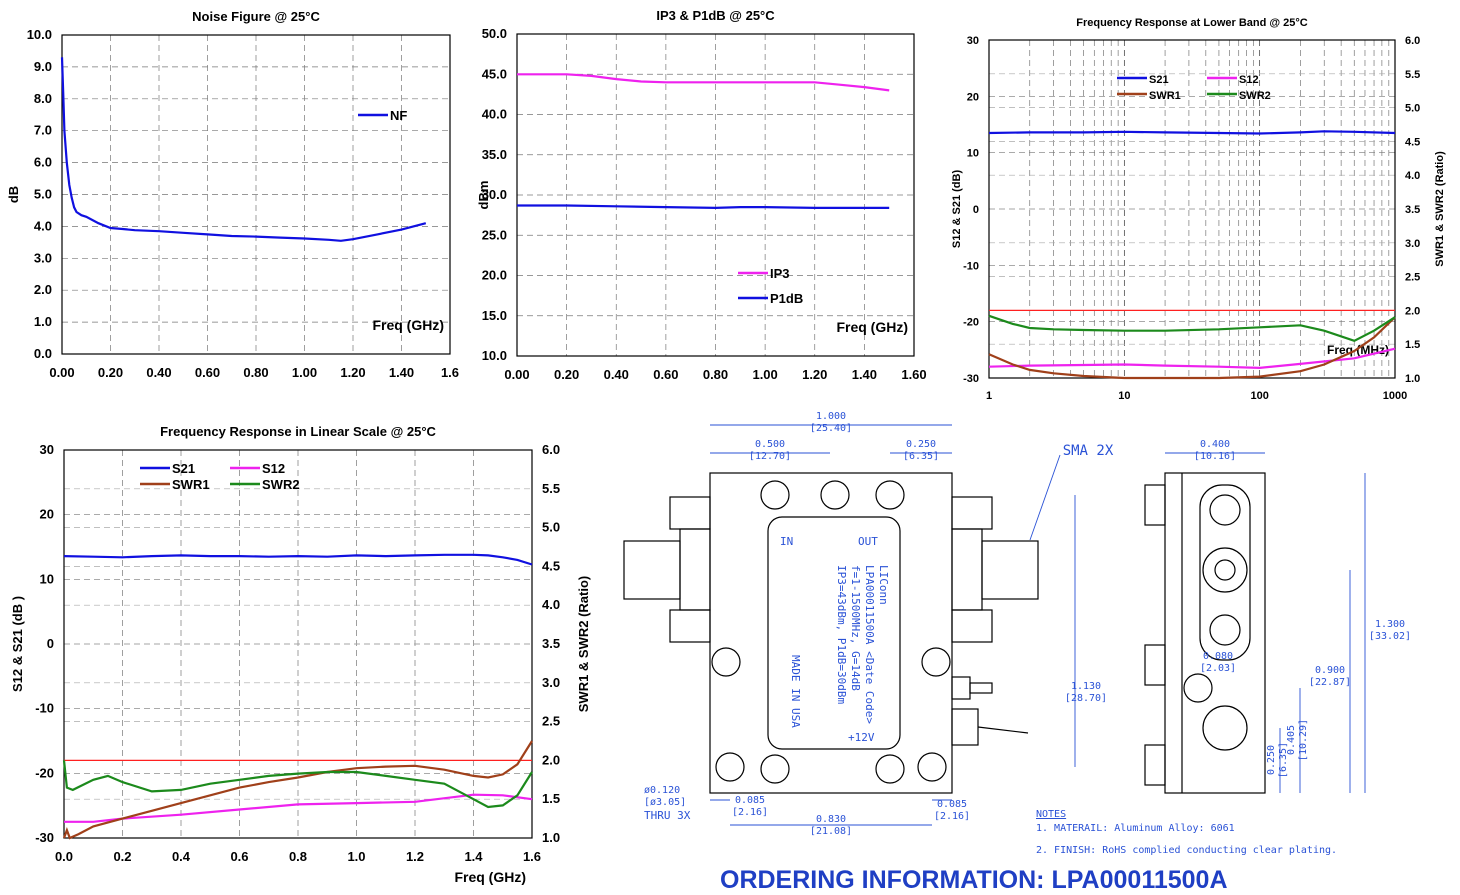  Describe the element at coordinates (961, 688) in the screenshot. I see `feedthrough-terminal` at that location.